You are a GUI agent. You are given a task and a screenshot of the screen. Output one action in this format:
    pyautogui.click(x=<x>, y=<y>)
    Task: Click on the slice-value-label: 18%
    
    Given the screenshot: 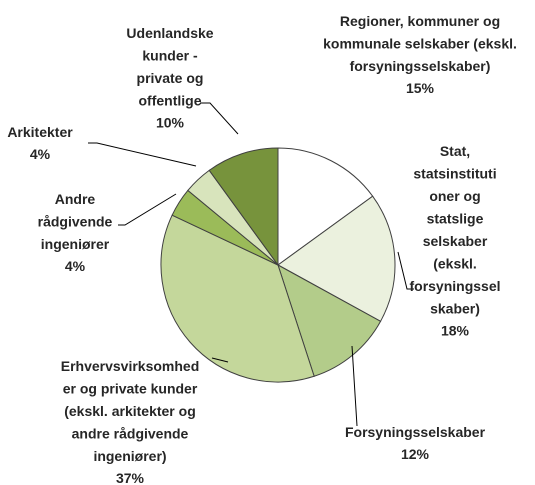 What is the action you would take?
    pyautogui.click(x=455, y=331)
    